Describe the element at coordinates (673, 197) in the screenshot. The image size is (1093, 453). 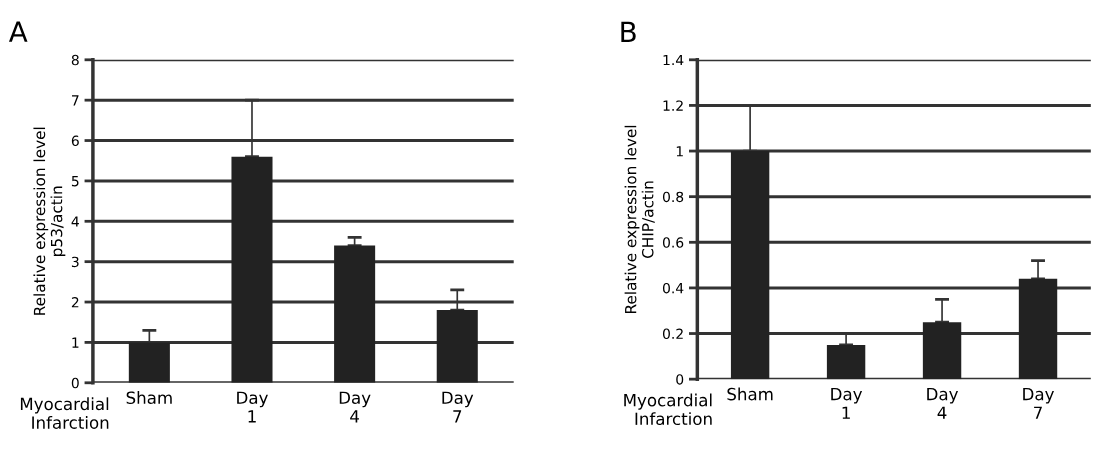
I see `y-tick-label: 0.8` at that location.